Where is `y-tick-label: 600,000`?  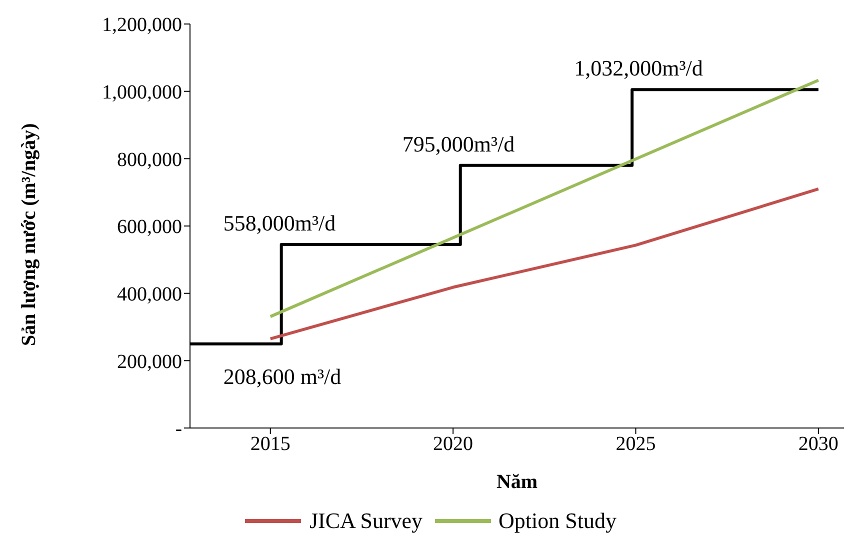
y-tick-label: 600,000 is located at coordinates (149, 227).